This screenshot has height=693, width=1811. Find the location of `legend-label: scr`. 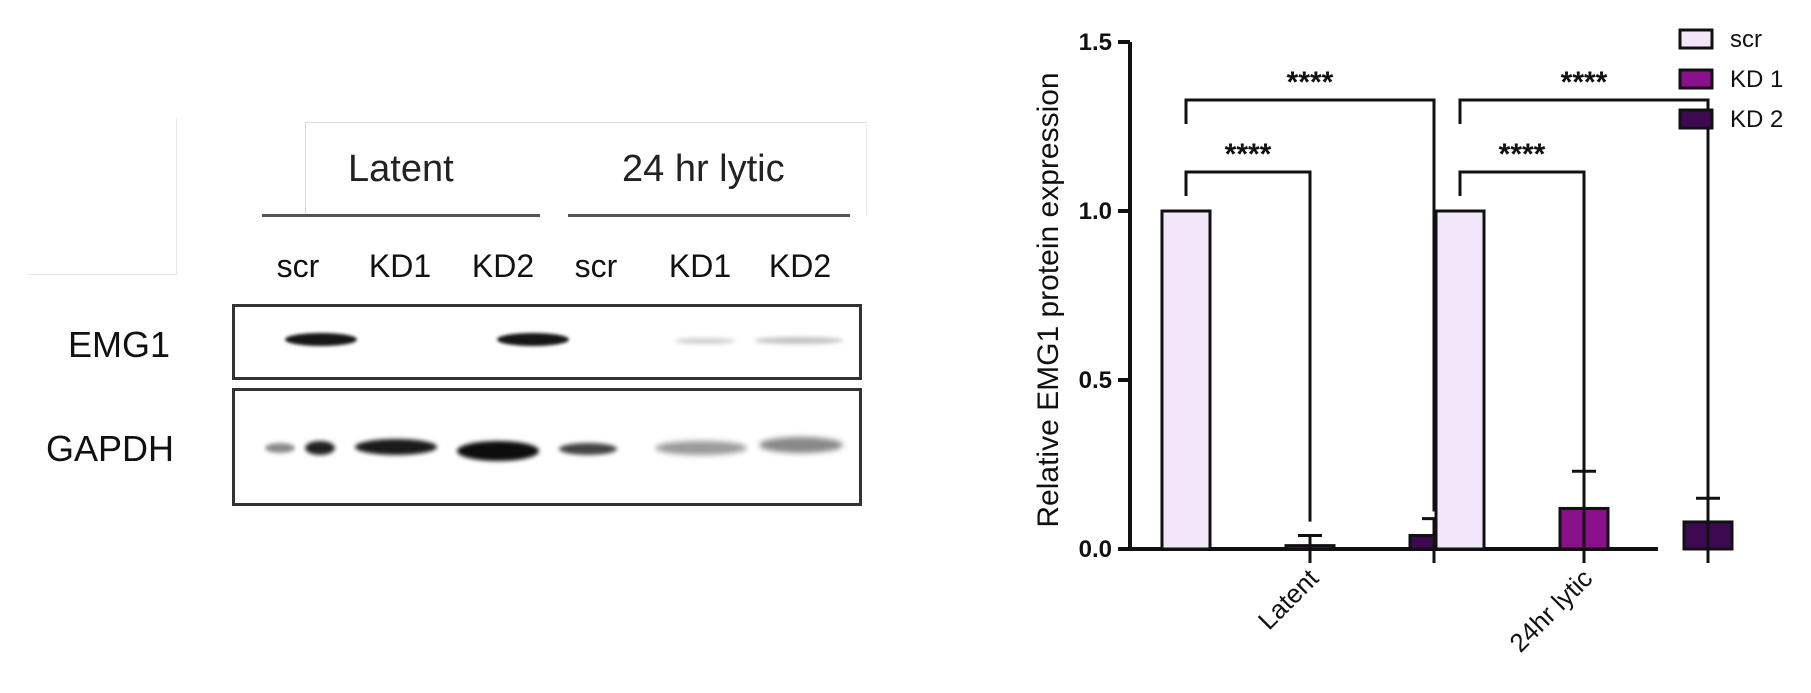

legend-label: scr is located at coordinates (1746, 39).